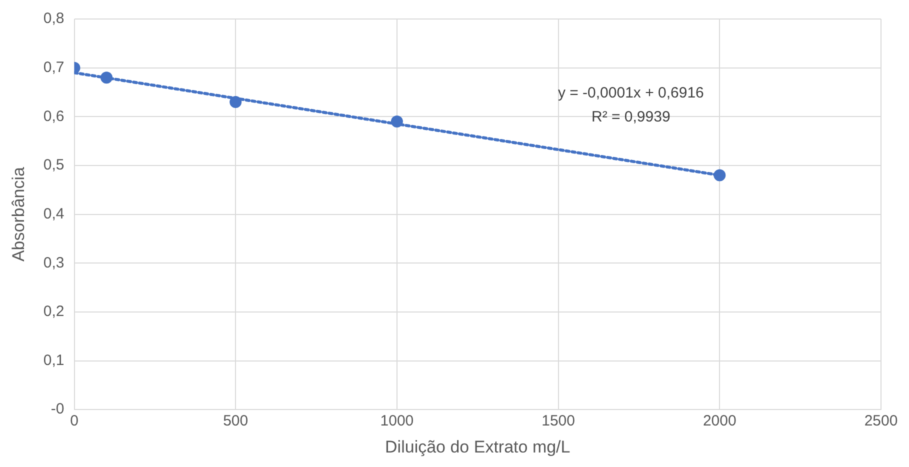 This screenshot has height=467, width=909. I want to click on x-tick-label: 2000, so click(719, 421).